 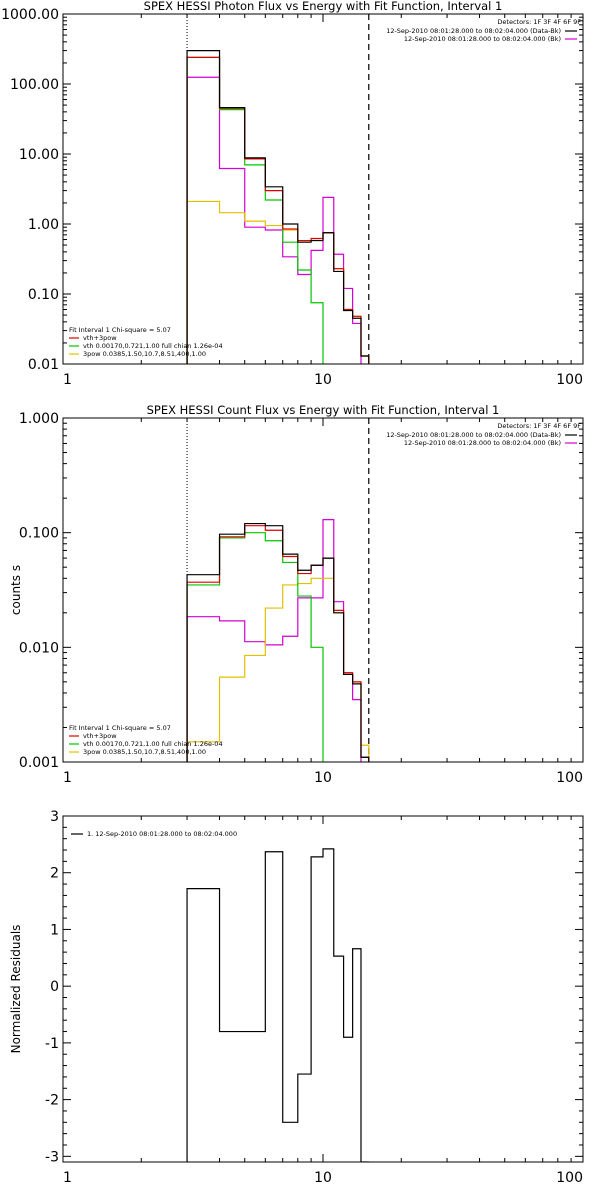 I want to click on y-tick-label: 100.00, so click(x=34, y=85).